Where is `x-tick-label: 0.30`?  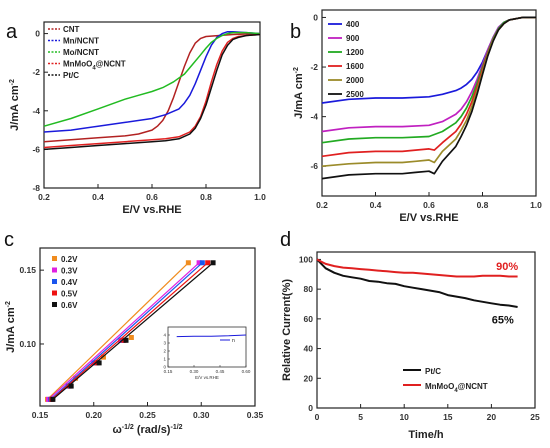
x-tick-label: 0.30 is located at coordinates (201, 415).